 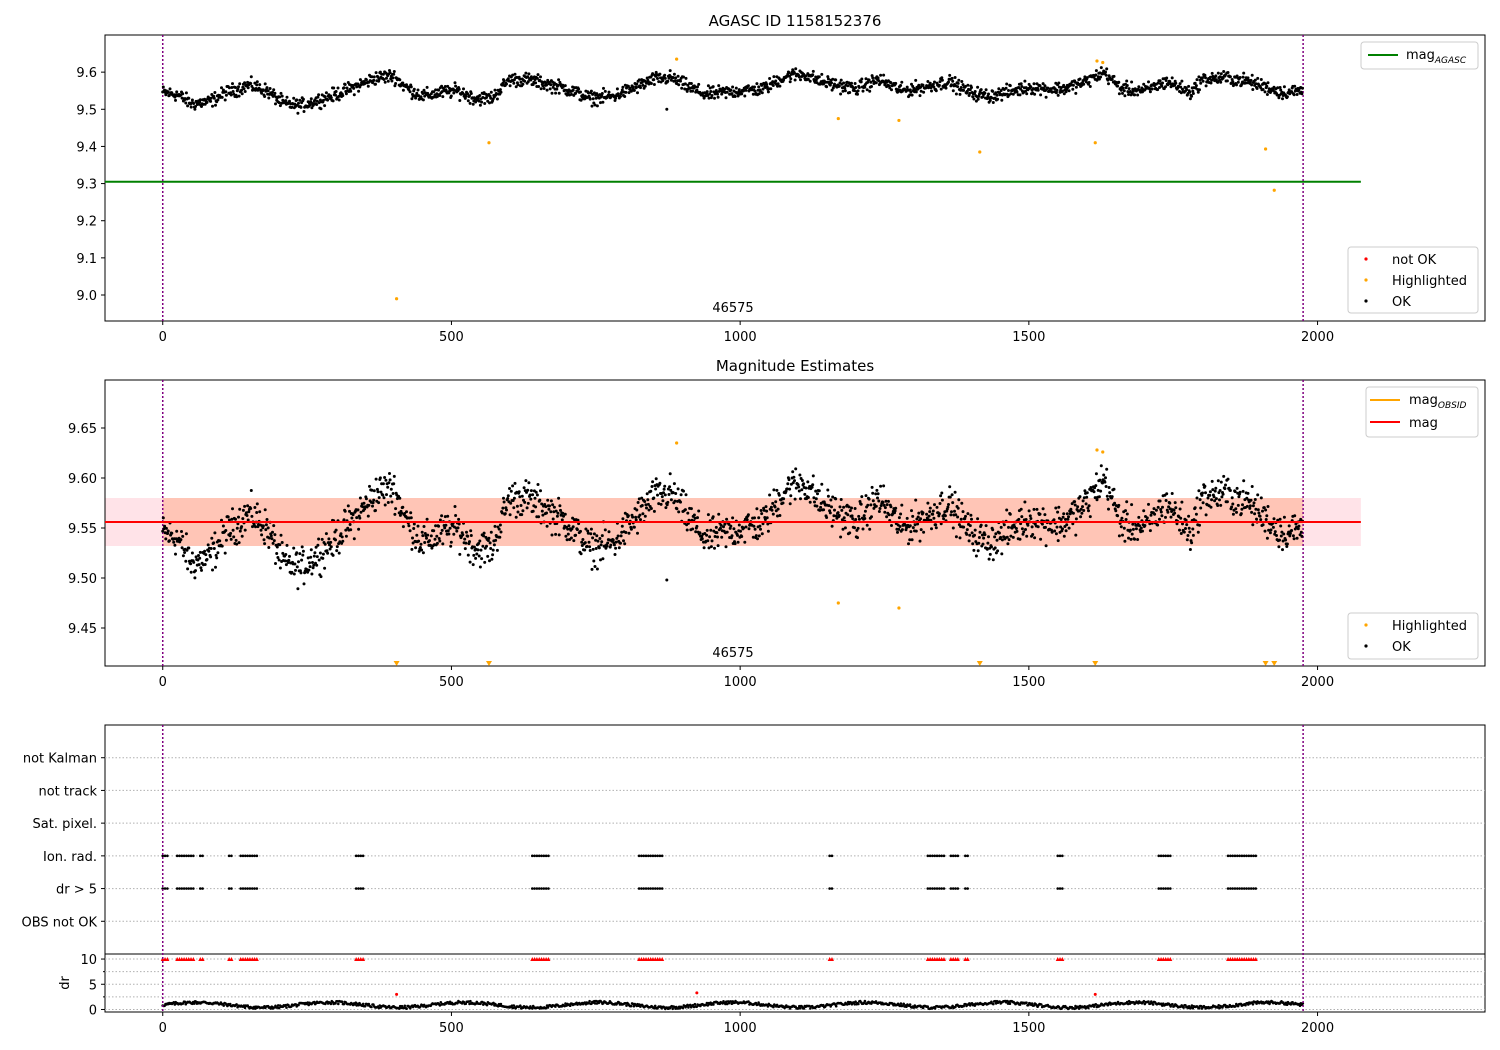 What do you see at coordinates (163, 337) in the screenshot?
I see `x-tick-label: 0` at bounding box center [163, 337].